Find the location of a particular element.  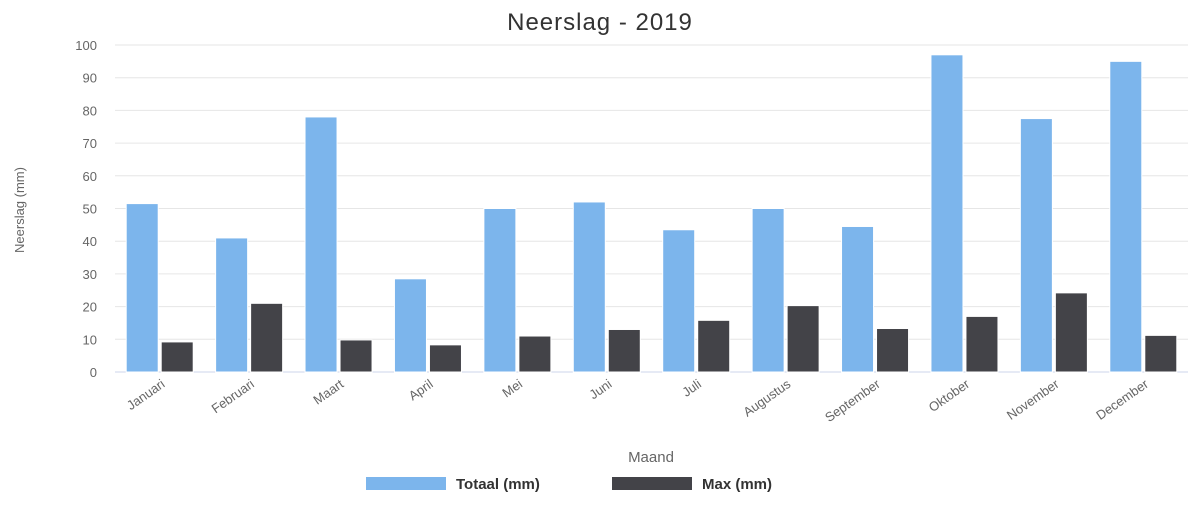

y-tick-label: 60 is located at coordinates (90, 176).